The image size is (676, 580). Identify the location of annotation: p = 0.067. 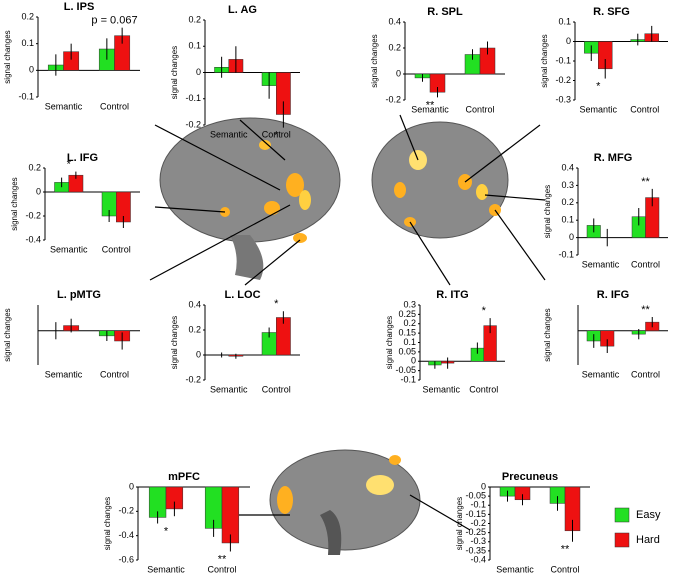
(114, 21).